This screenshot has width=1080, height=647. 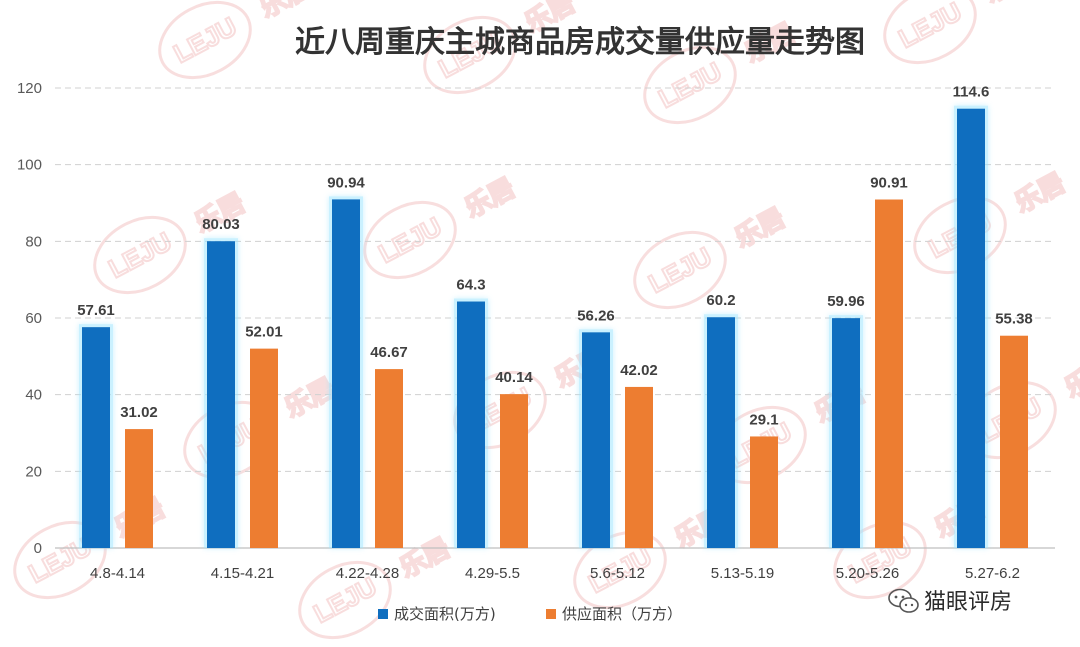 What do you see at coordinates (221, 224) in the screenshot?
I see `data-label: 80.03` at bounding box center [221, 224].